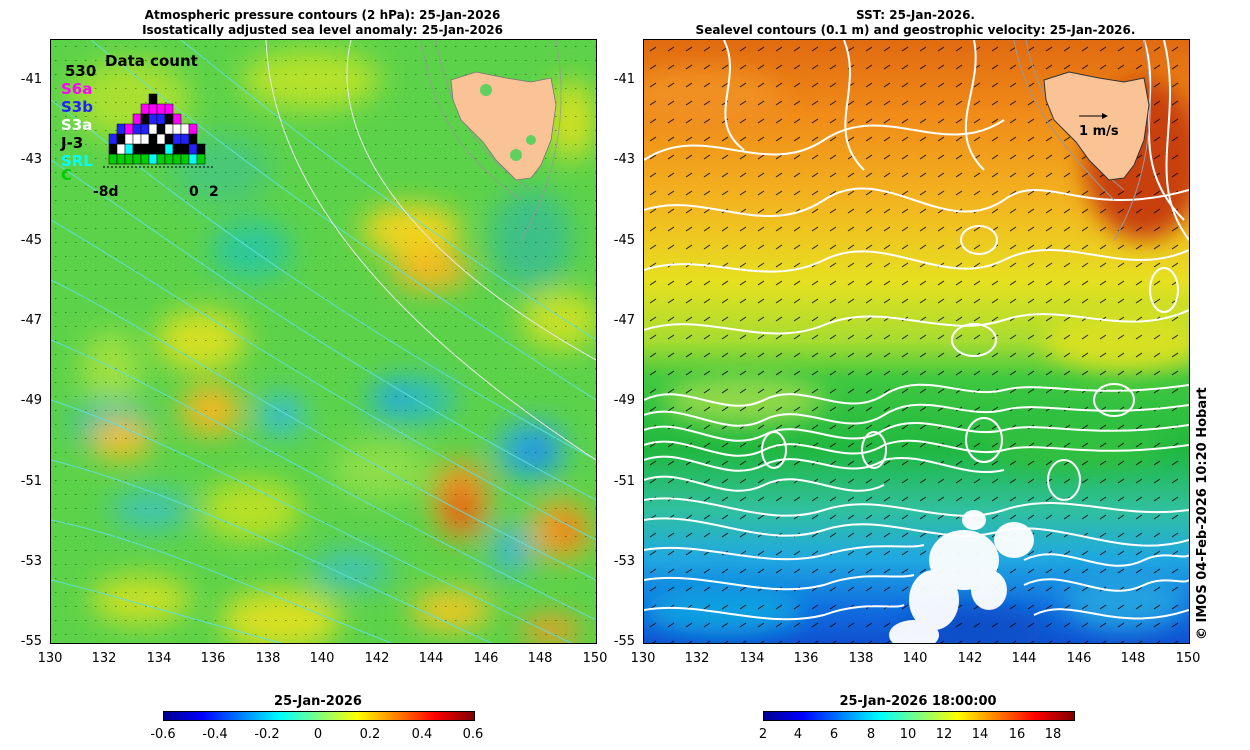  I want to click on right-xtick: 132, so click(697, 658).